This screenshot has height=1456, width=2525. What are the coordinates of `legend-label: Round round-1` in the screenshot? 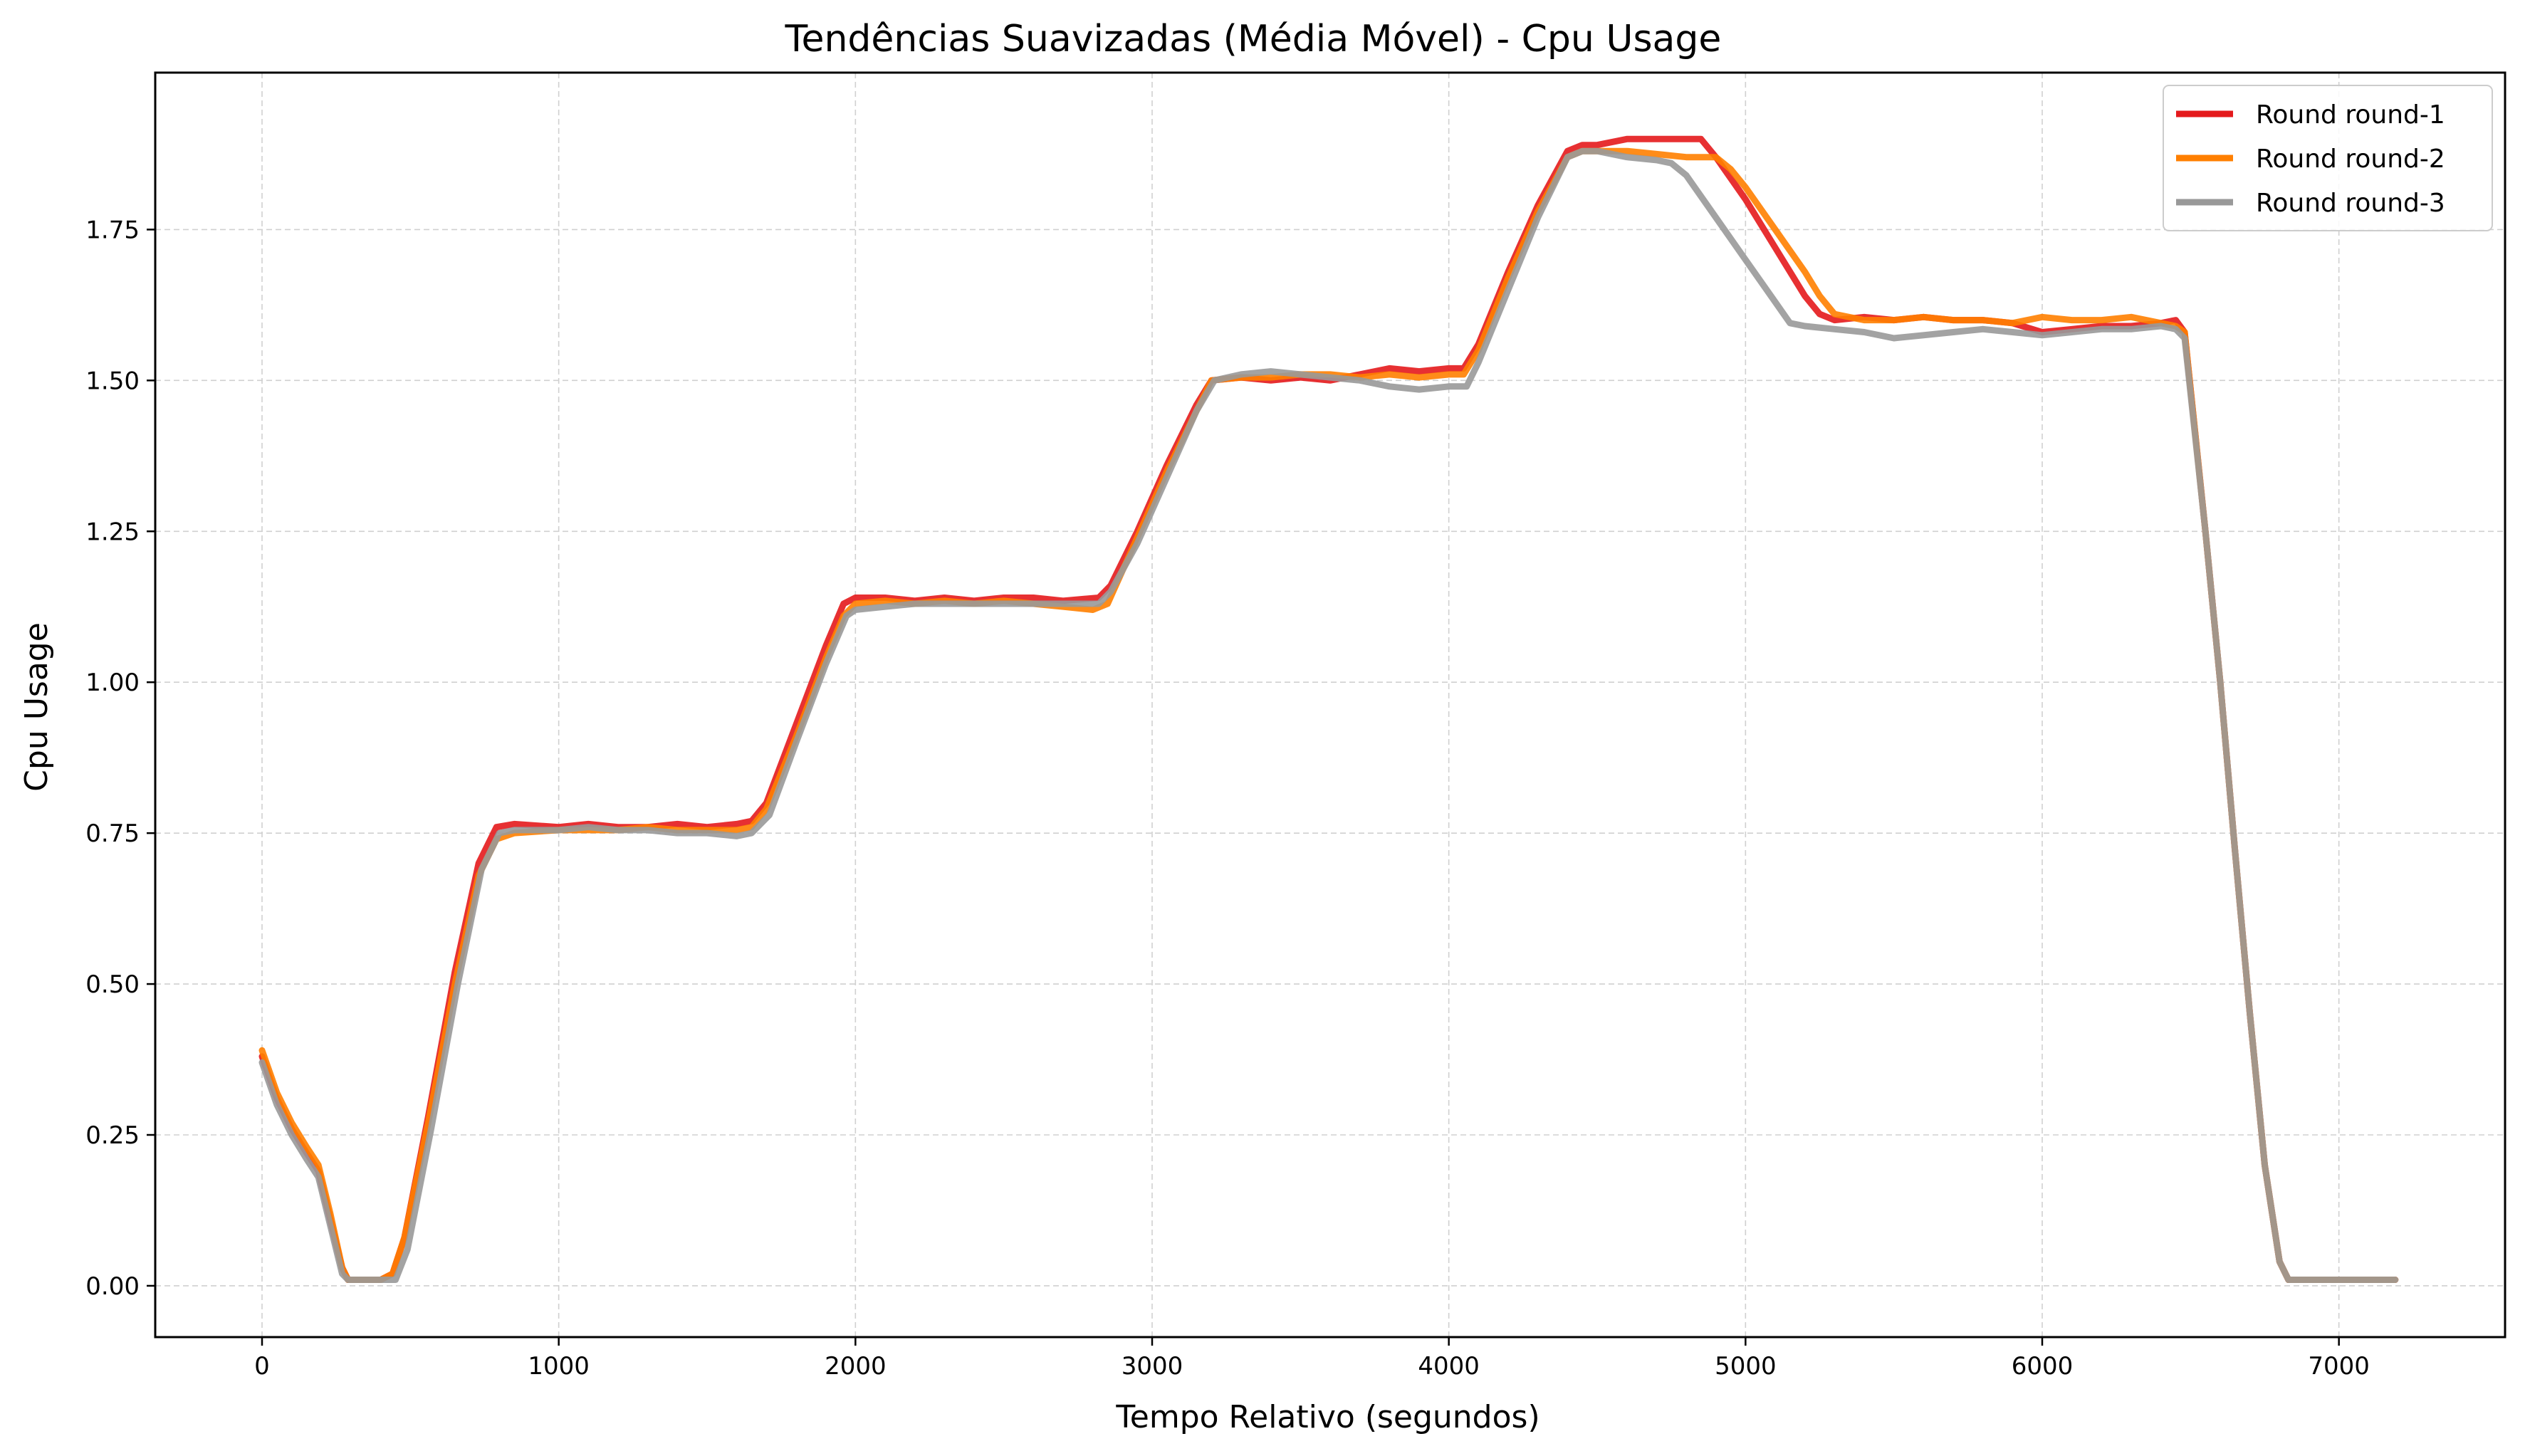 It's located at (2350, 115).